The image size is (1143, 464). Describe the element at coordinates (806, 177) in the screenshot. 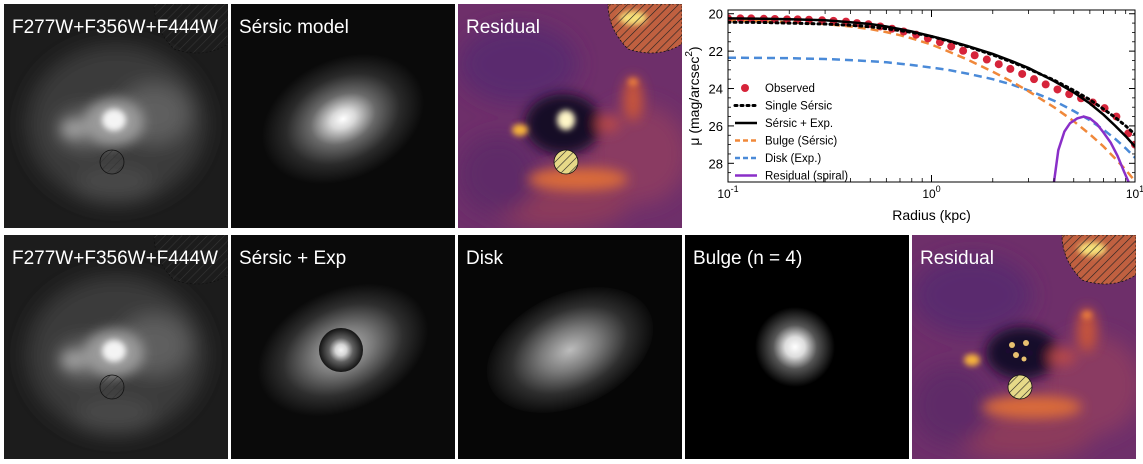

I see `legend-label: Residual (spiral)` at that location.